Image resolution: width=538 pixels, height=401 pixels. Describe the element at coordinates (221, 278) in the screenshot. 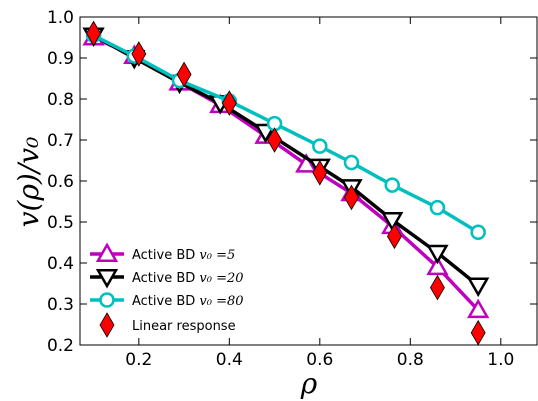

I see `legend-label-math: v₀ =20` at that location.